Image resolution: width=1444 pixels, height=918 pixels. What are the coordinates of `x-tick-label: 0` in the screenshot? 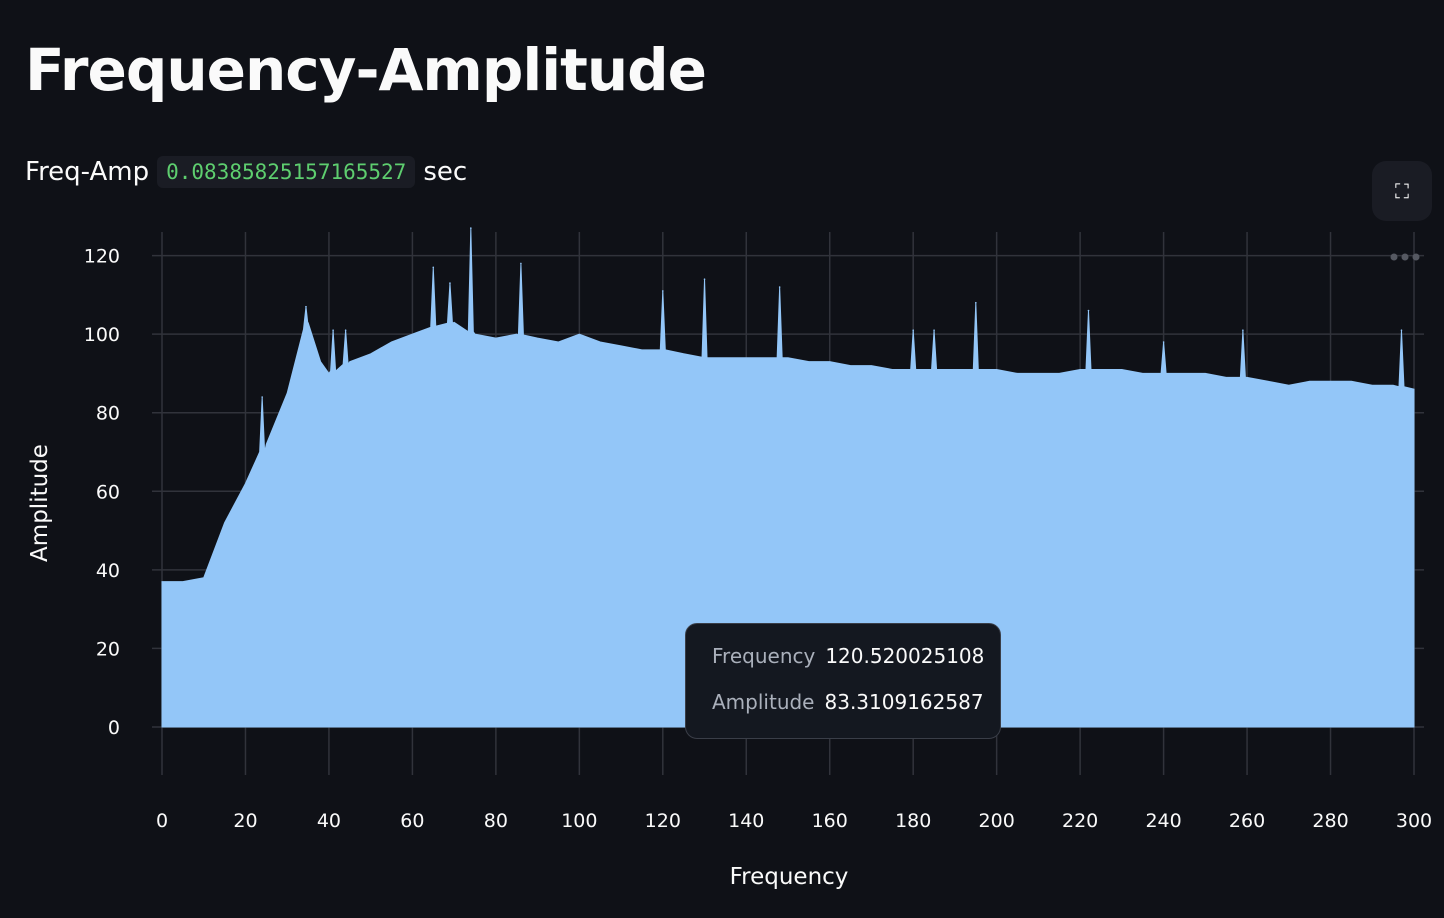 It's located at (162, 821).